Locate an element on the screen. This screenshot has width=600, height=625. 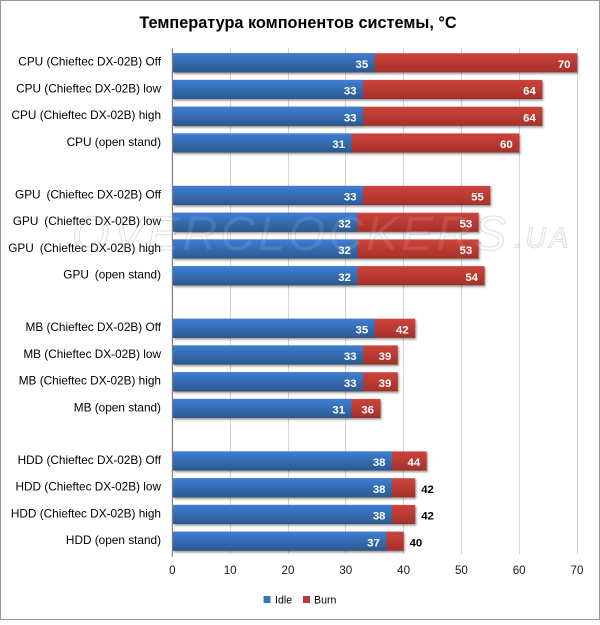
svg-text: CPU (Chieftec DX-02B) high is located at coordinates (86, 115).